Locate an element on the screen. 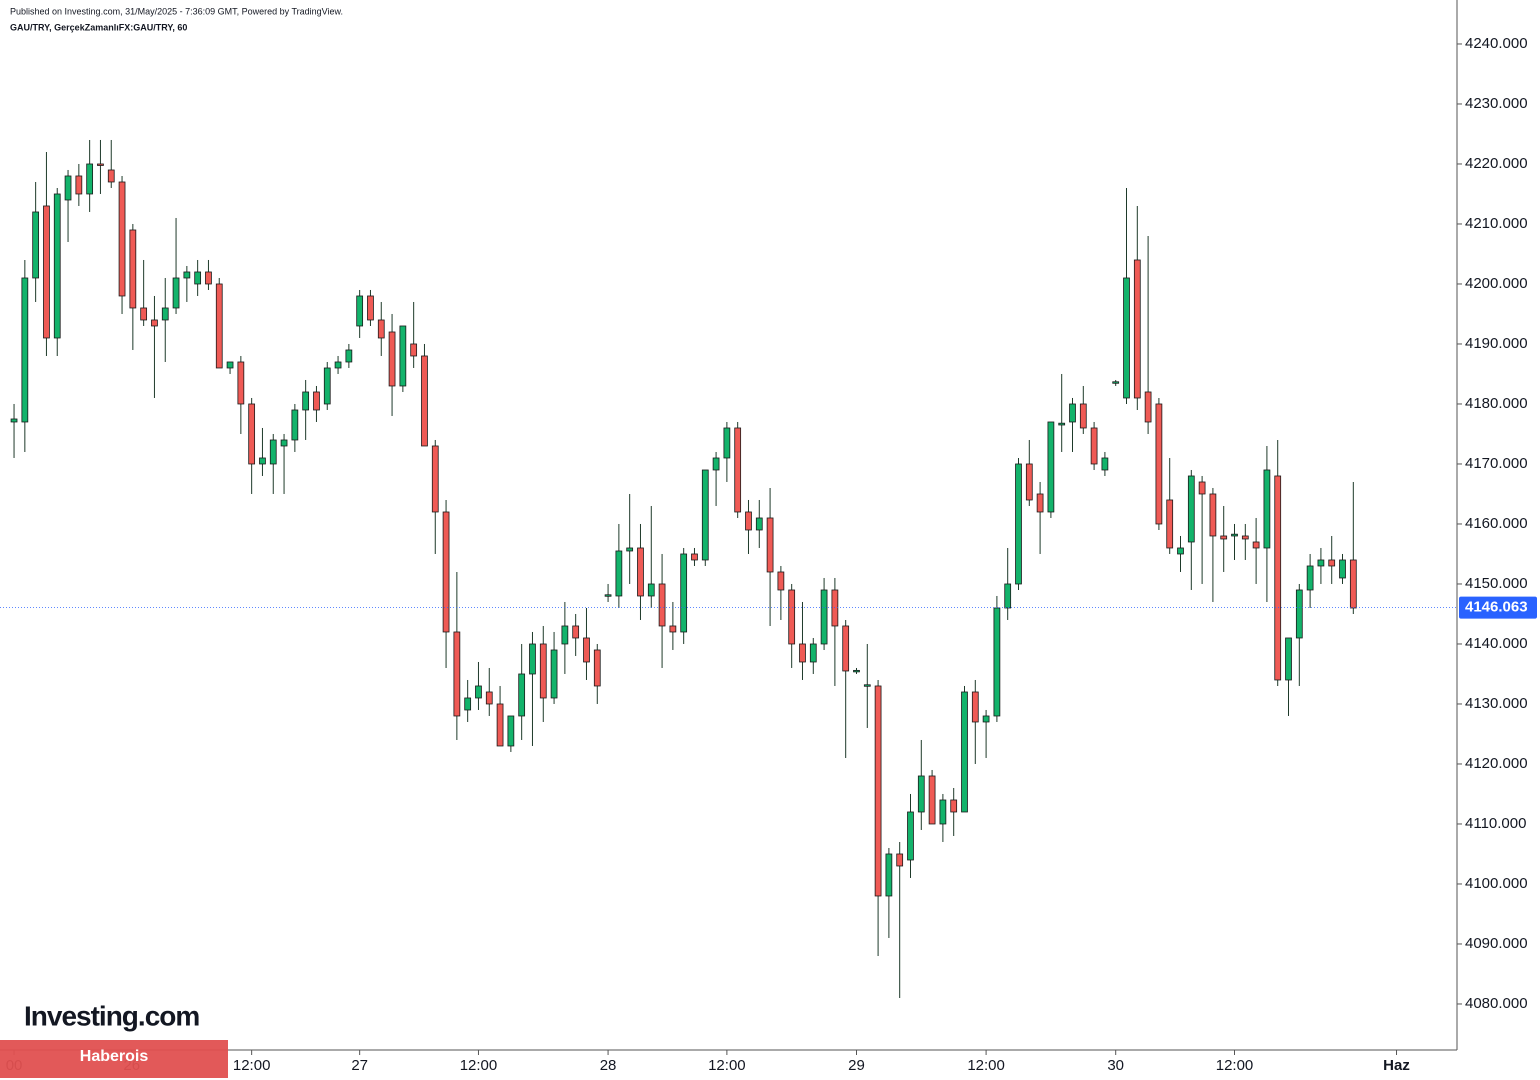 Image resolution: width=1540 pixels, height=1080 pixels. y-tick-label: 4170.000 is located at coordinates (1496, 463).